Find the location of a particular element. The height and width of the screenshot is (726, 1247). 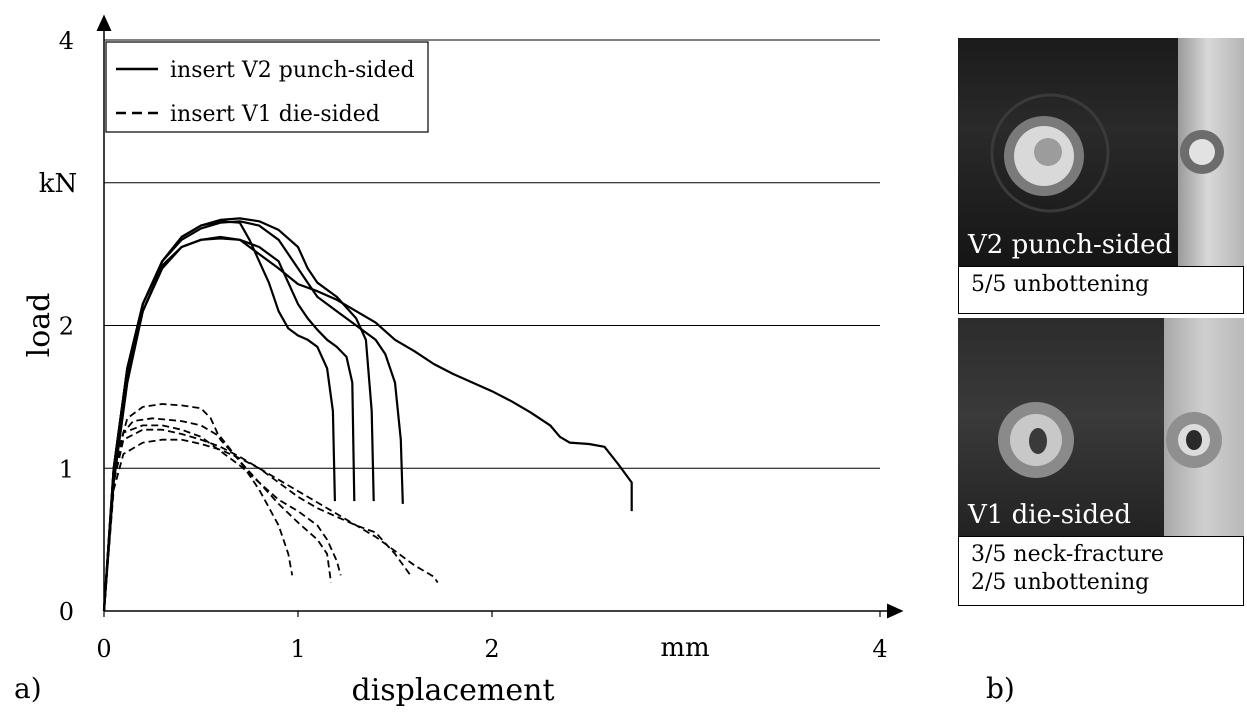

result-box-v1: 3/5 neck-fracture 2/5 unbottening is located at coordinates (1101, 571).